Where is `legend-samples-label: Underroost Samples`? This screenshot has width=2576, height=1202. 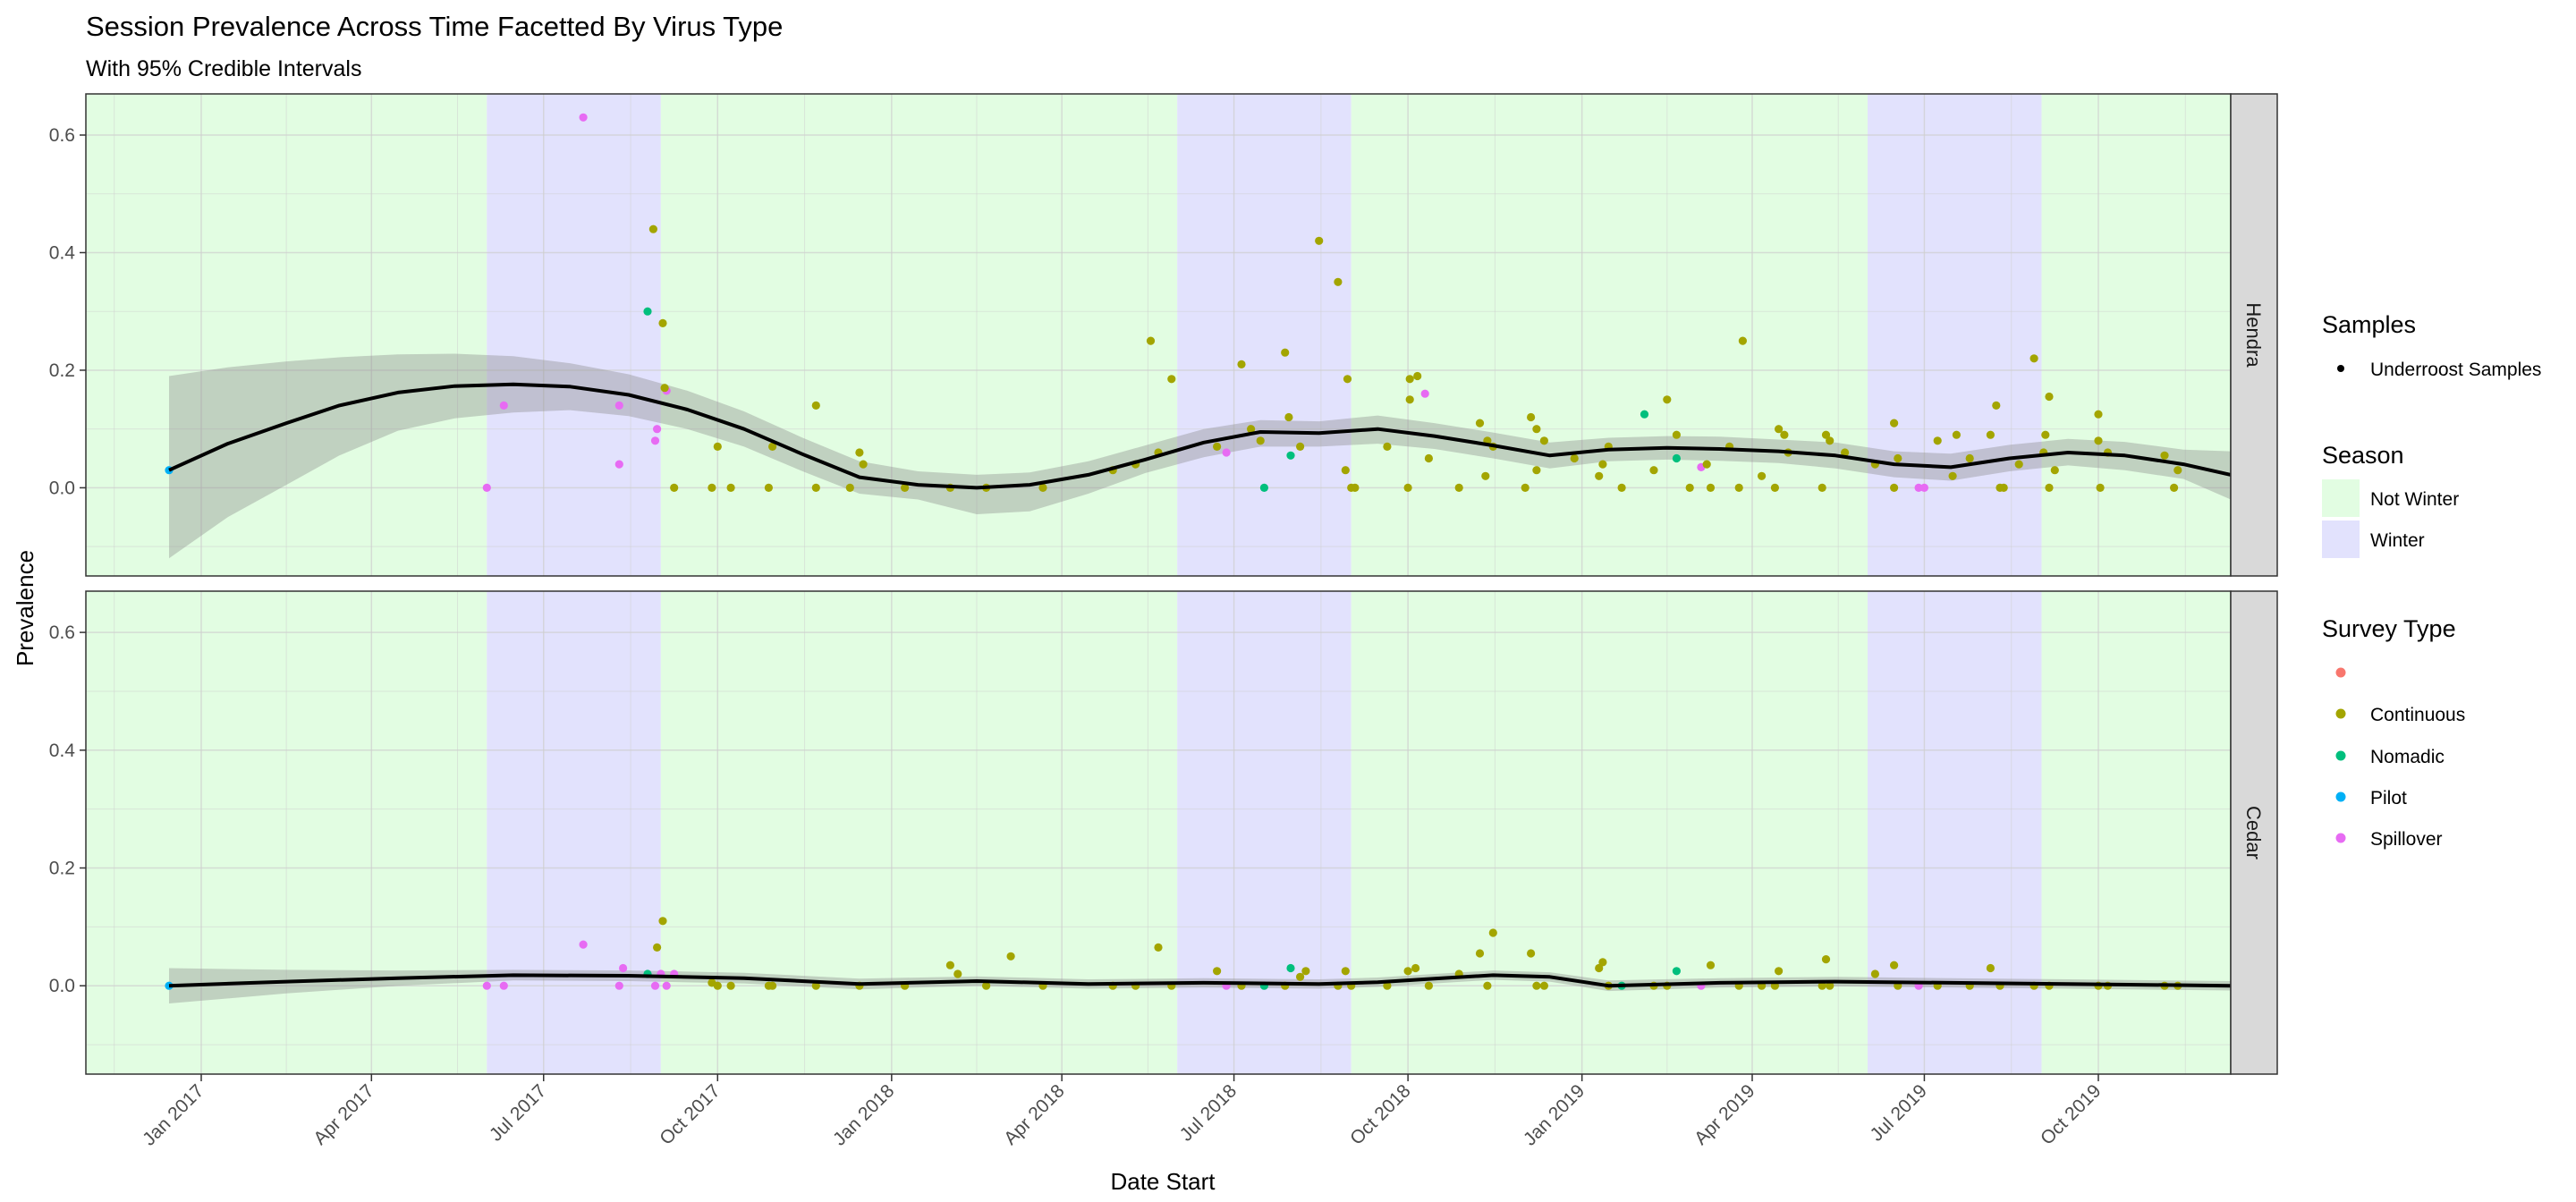
legend-samples-label: Underroost Samples is located at coordinates (2455, 370).